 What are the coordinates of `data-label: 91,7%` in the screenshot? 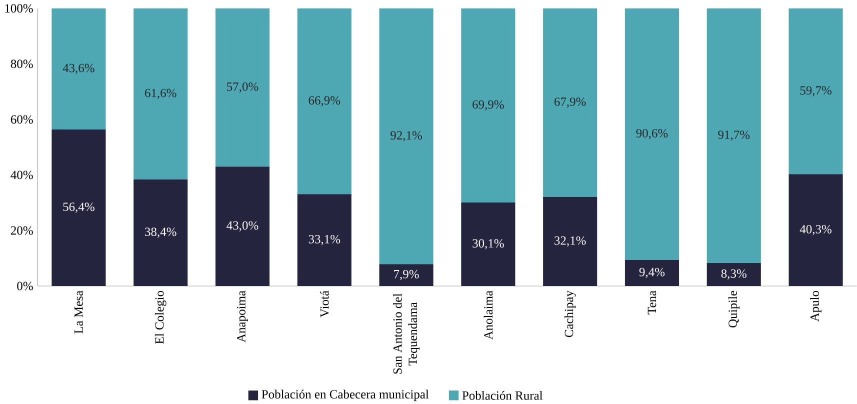 It's located at (734, 135).